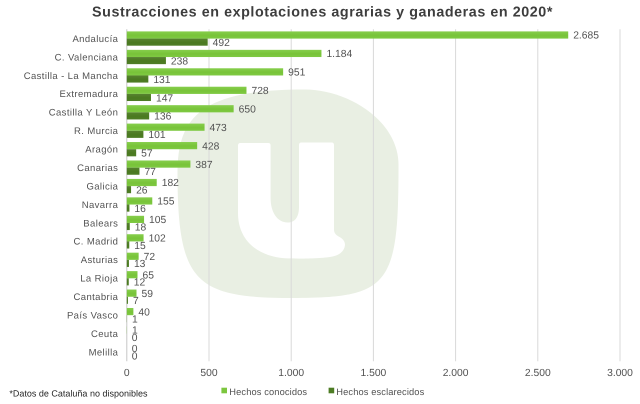 The height and width of the screenshot is (404, 640). What do you see at coordinates (291, 373) in the screenshot?
I see `svg-text: 1.000` at bounding box center [291, 373].